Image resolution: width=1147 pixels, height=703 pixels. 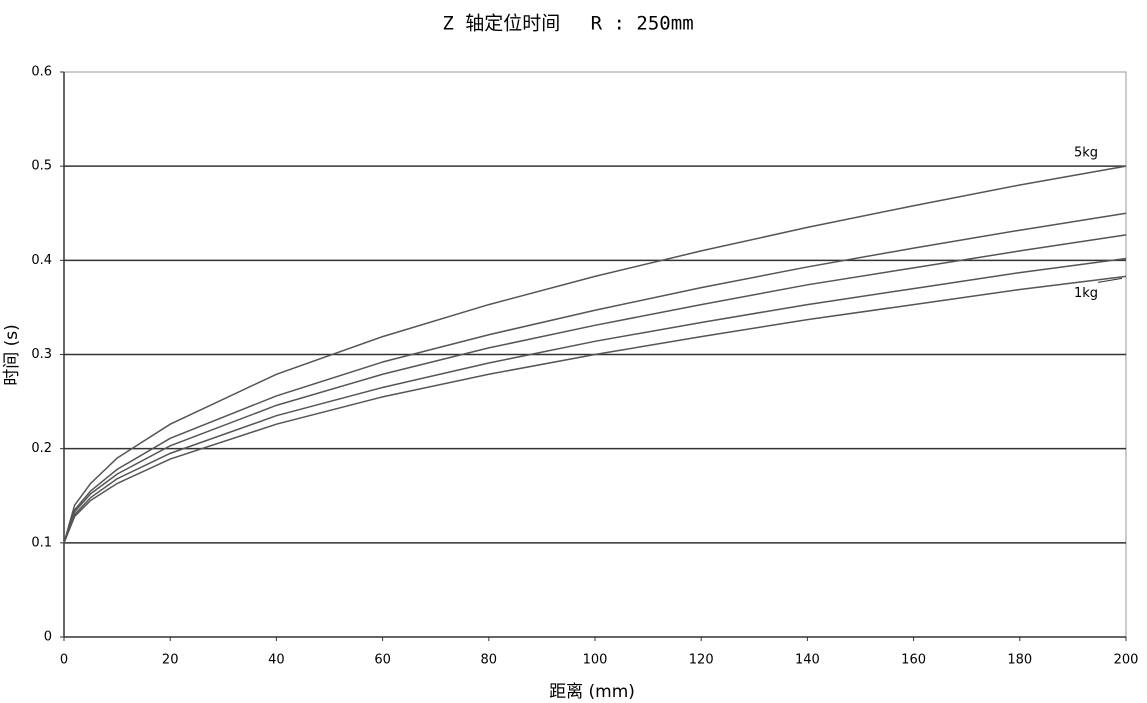 What do you see at coordinates (1086, 293) in the screenshot?
I see `series-label: 1kg` at bounding box center [1086, 293].